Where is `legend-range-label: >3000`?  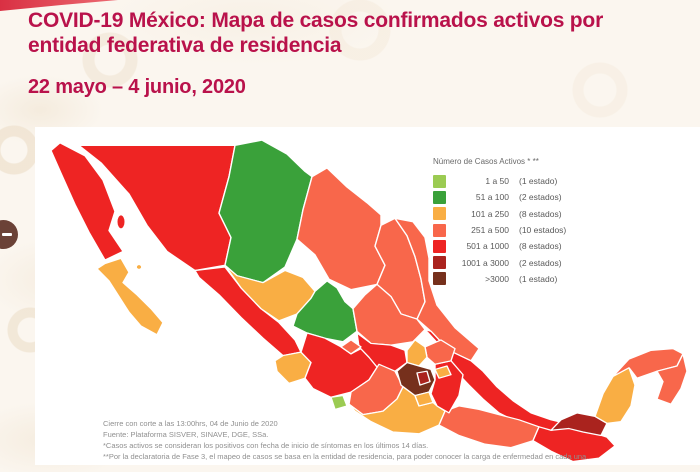
legend-range-label: >3000 is located at coordinates (497, 278).